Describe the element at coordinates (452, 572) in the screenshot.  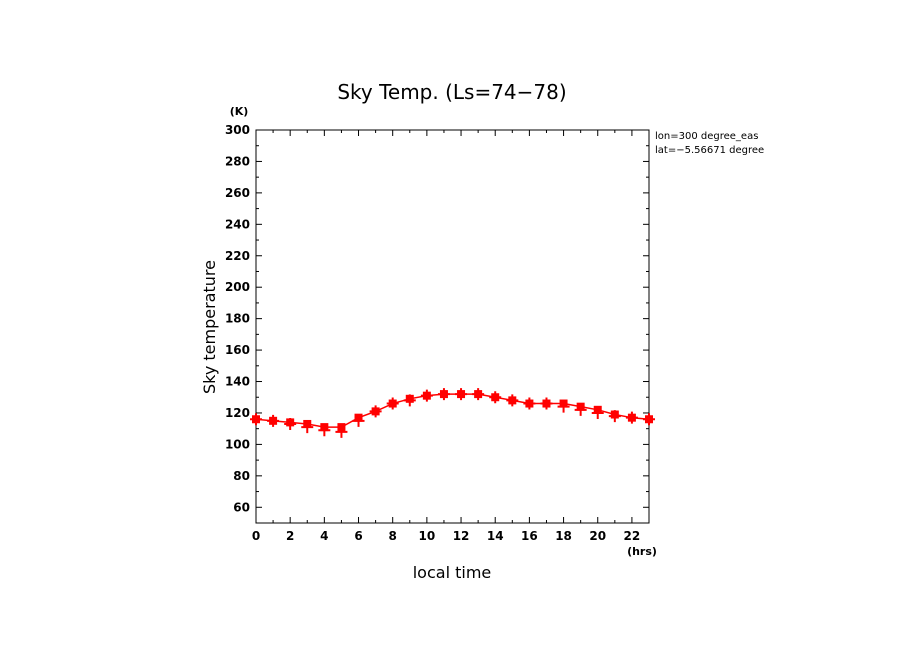
I see `x-axis-label: local time` at that location.